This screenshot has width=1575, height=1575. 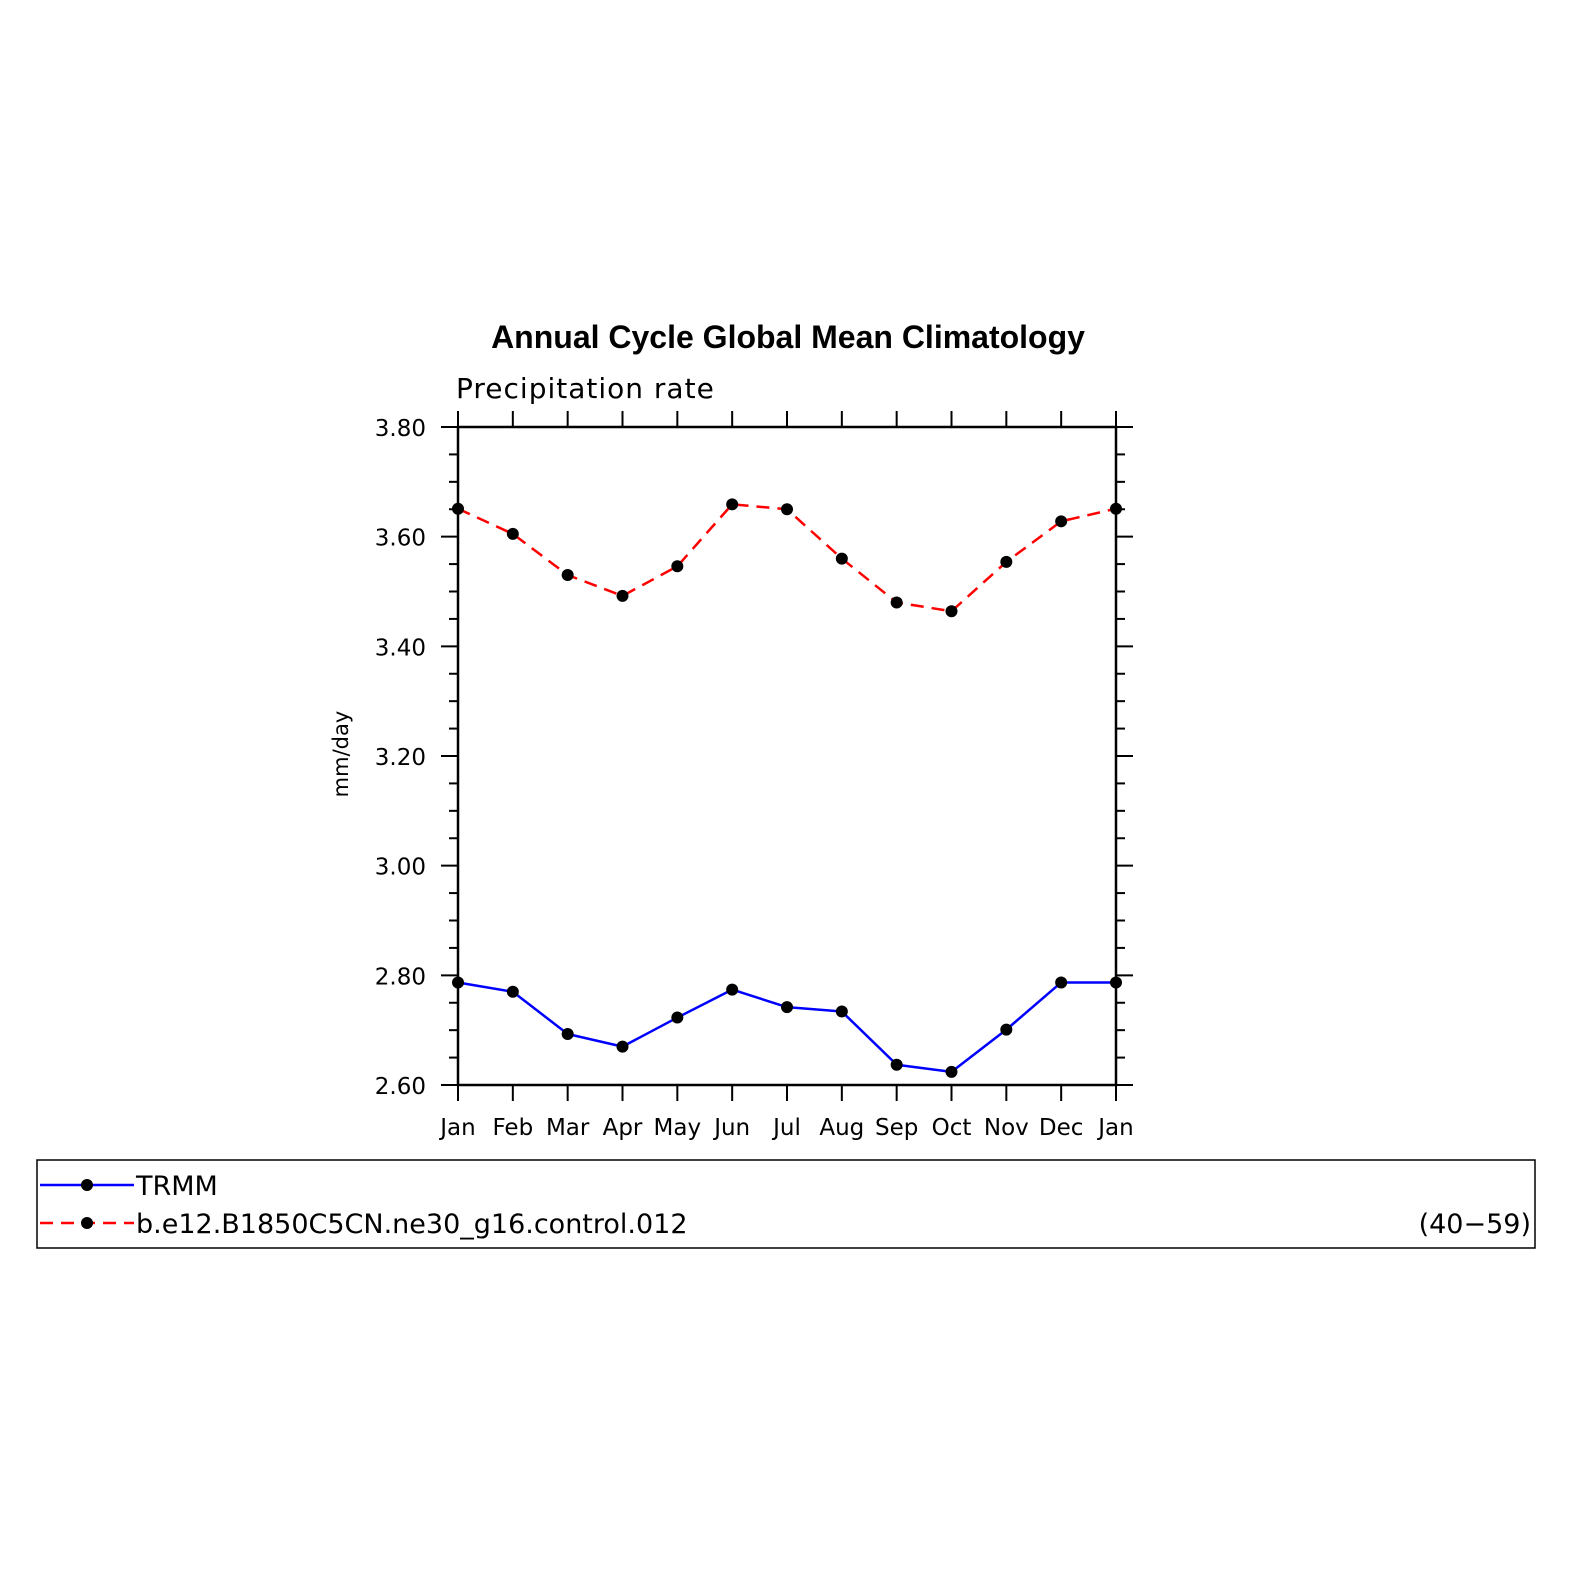 I want to click on x-tick-label: Feb, so click(x=512, y=1128).